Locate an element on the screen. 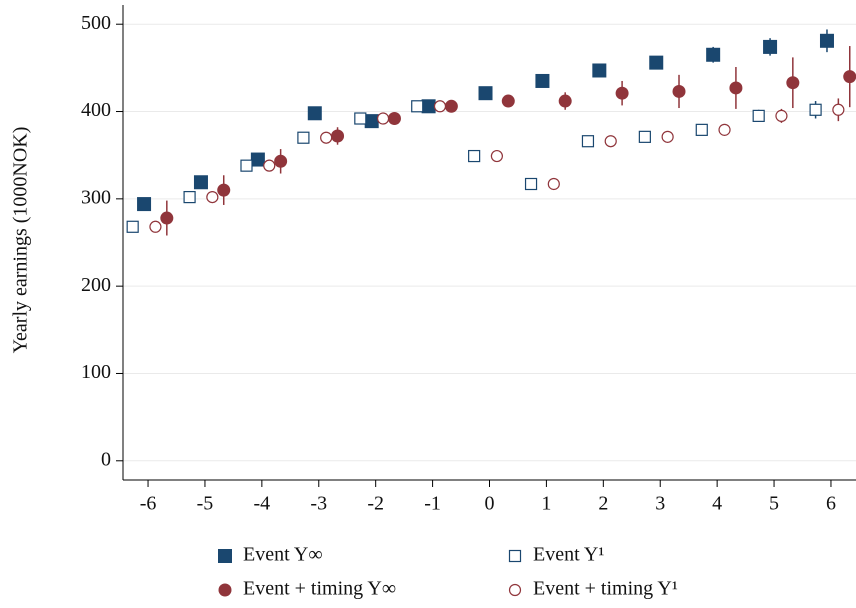 The width and height of the screenshot is (856, 608). x-tick-label: -1 is located at coordinates (432, 504).